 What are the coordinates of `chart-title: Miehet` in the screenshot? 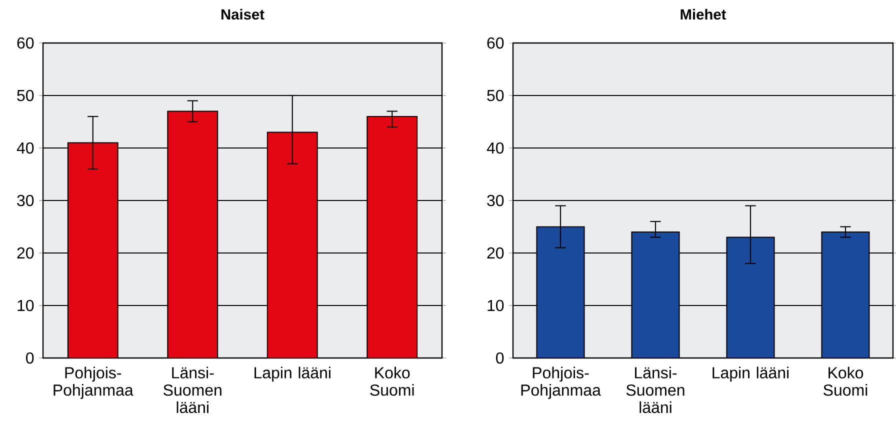 It's located at (703, 14).